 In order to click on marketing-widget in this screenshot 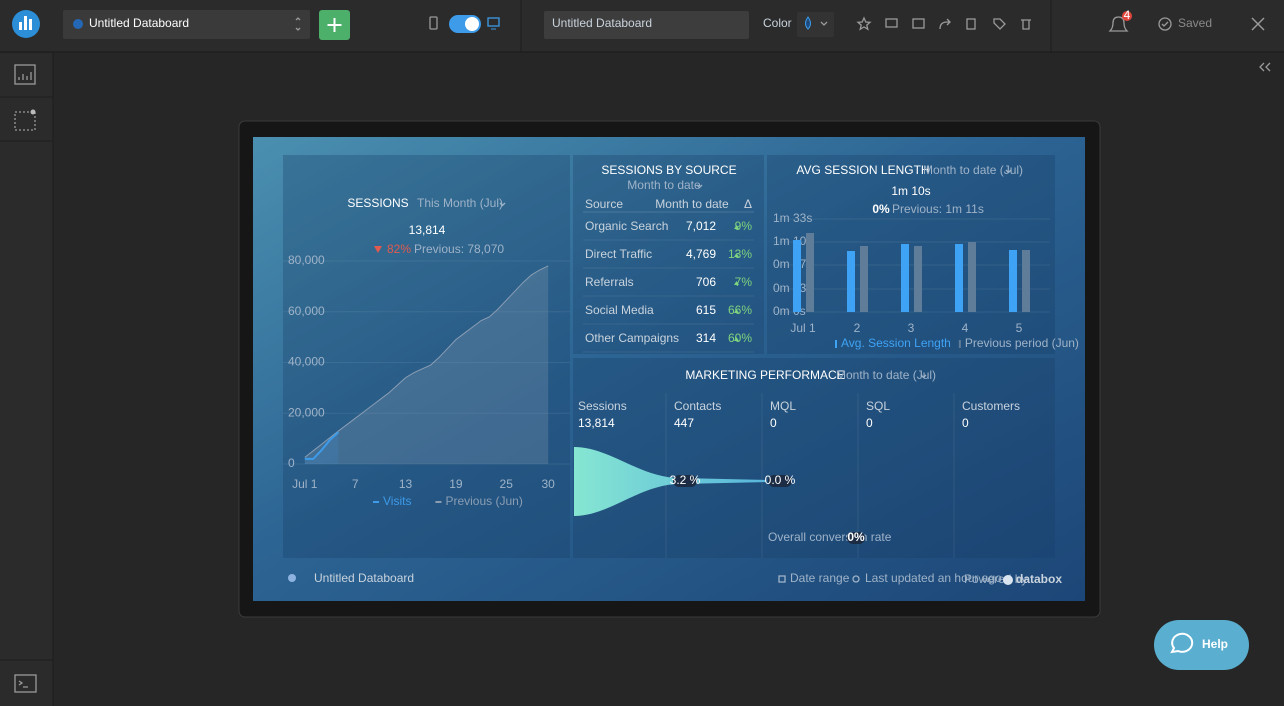, I will do `click(814, 458)`.